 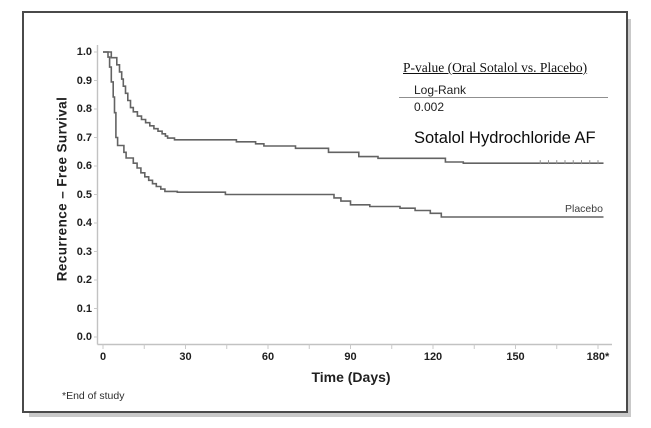 What do you see at coordinates (84, 194) in the screenshot?
I see `y-tick-label: 0.5` at bounding box center [84, 194].